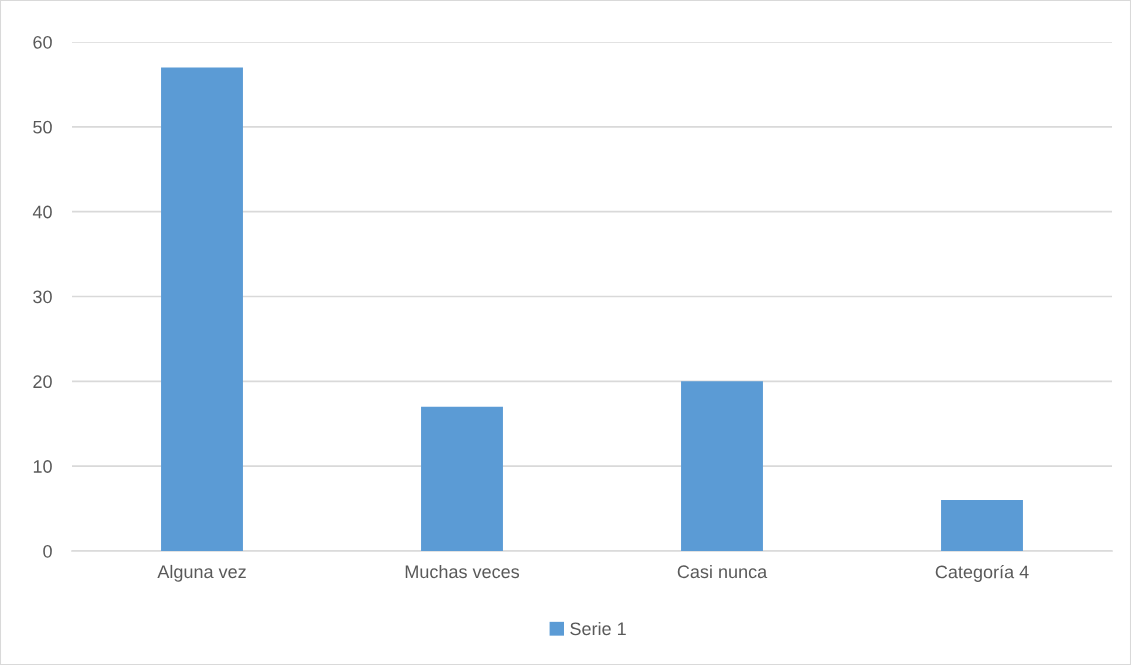 Image resolution: width=1131 pixels, height=665 pixels. Describe the element at coordinates (42, 466) in the screenshot. I see `y-tick-label: 10` at that location.